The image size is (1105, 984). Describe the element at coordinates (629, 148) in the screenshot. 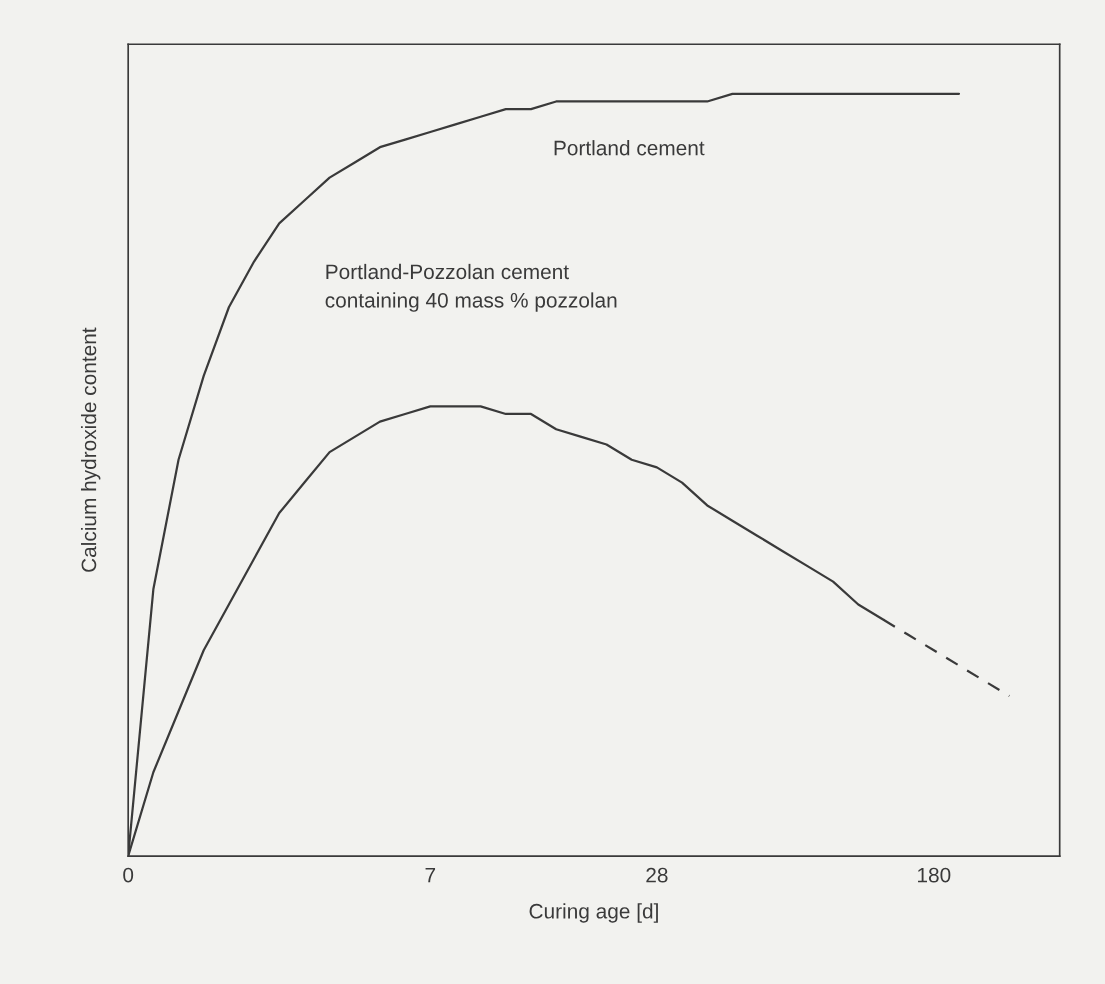

I see `annotation: Portland cement` at that location.